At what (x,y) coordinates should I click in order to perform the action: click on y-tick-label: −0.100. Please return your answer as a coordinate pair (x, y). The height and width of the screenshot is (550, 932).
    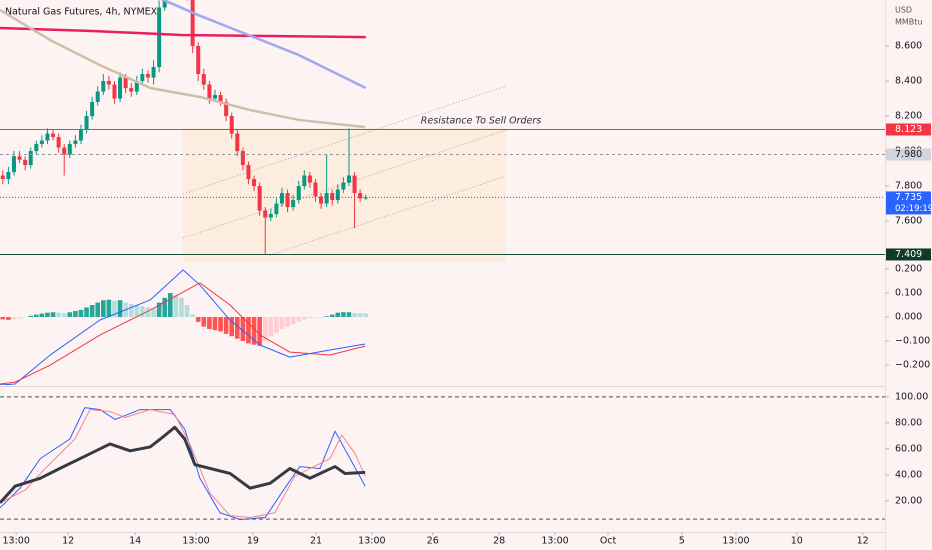
    Looking at the image, I should click on (912, 341).